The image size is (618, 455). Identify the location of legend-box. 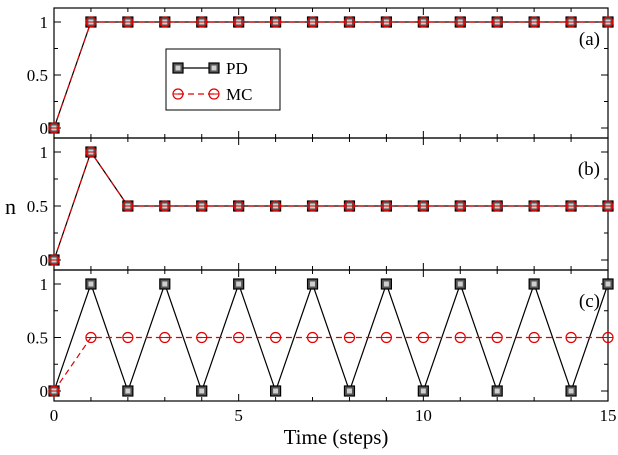
(223, 79).